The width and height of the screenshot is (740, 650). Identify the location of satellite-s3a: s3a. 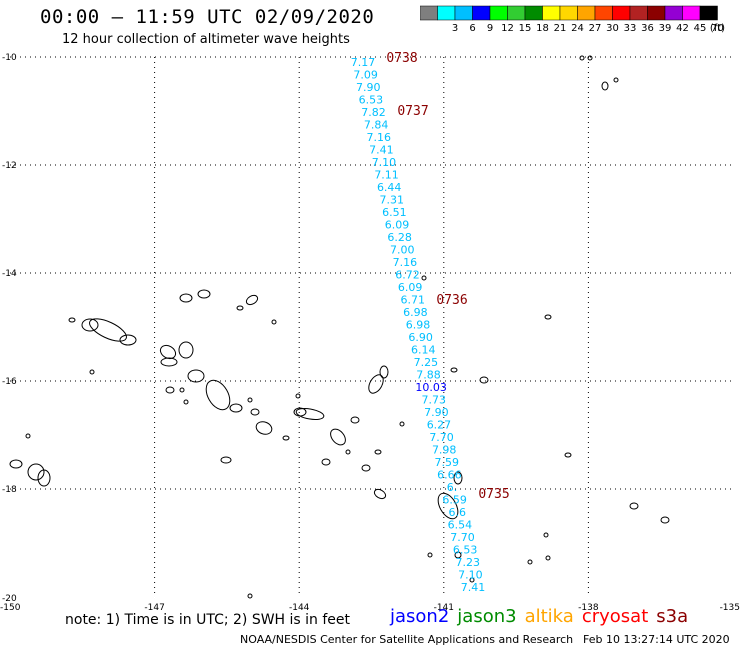
(672, 616).